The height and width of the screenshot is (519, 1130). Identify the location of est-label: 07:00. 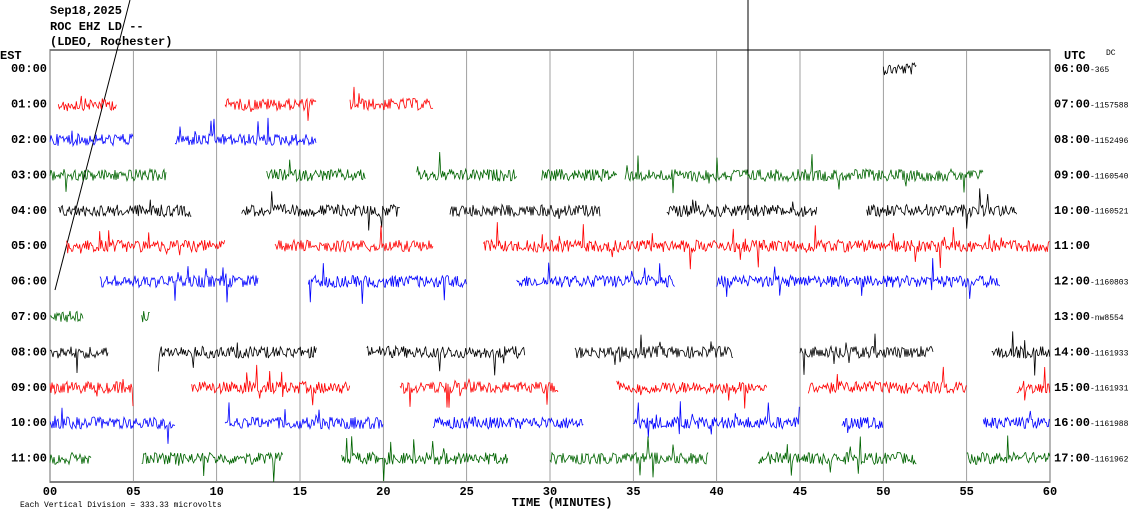
(29, 317).